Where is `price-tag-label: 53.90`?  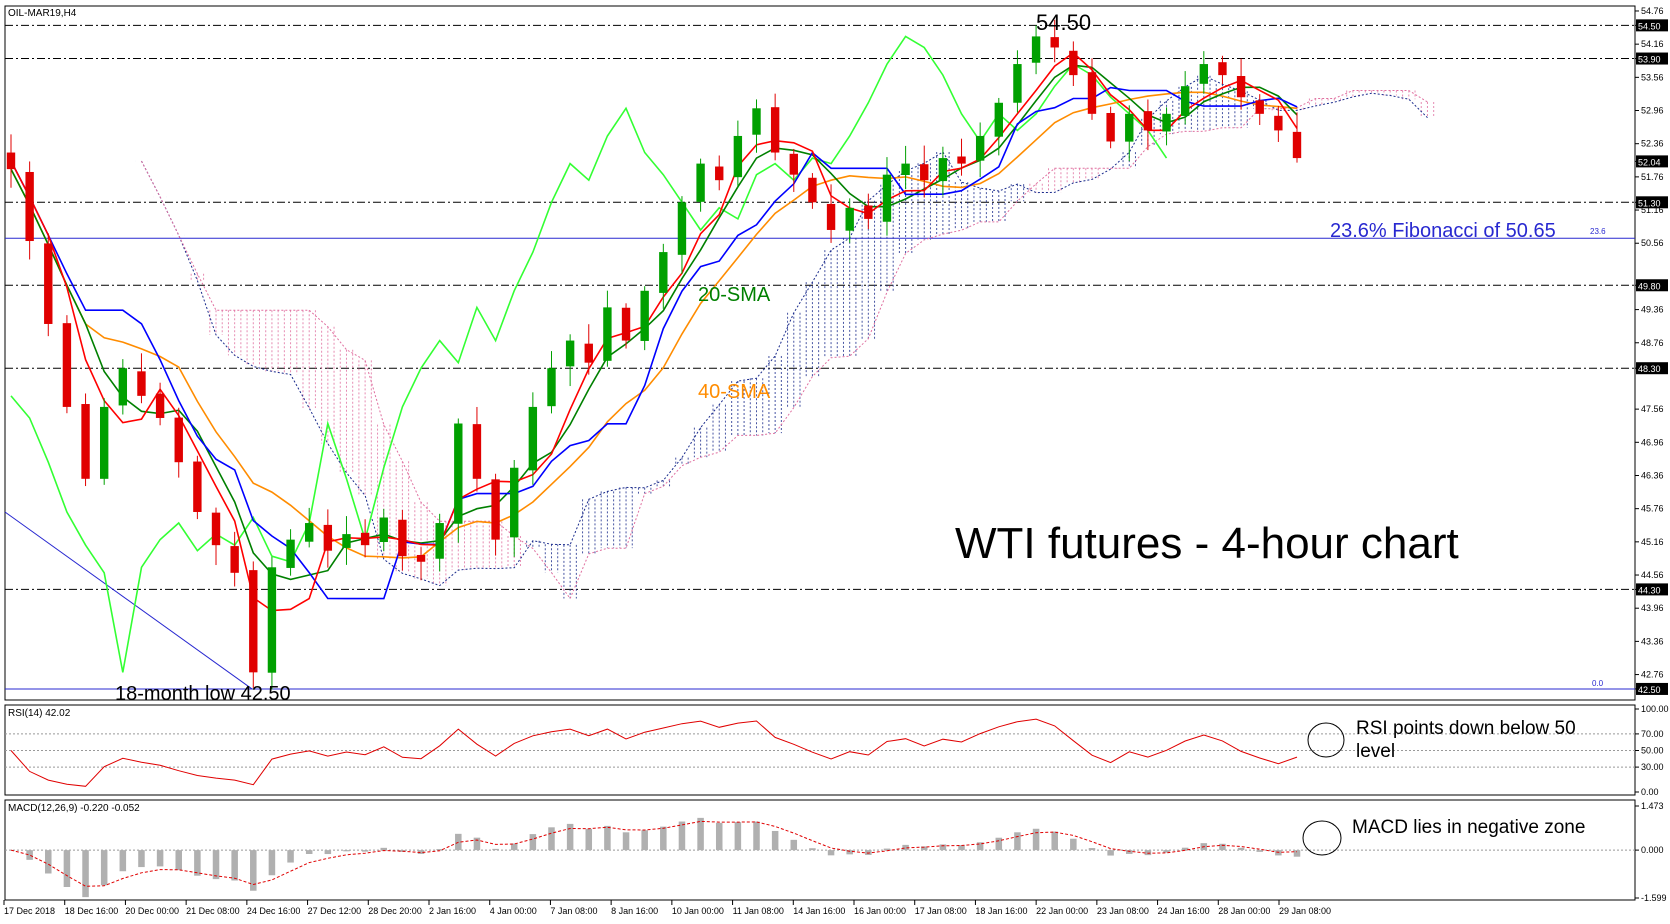
price-tag-label: 53.90 is located at coordinates (1649, 60).